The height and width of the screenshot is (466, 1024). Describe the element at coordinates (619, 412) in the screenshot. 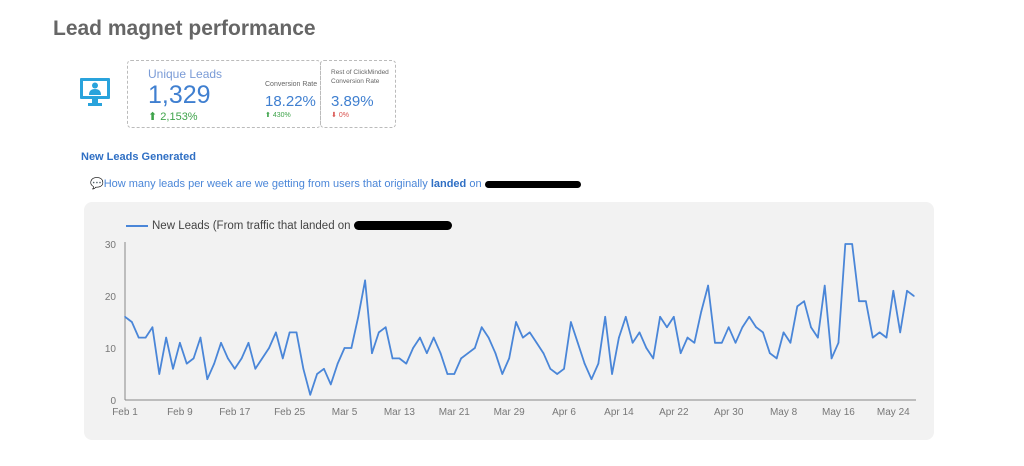

I see `x-tick-label: Apr 14` at that location.